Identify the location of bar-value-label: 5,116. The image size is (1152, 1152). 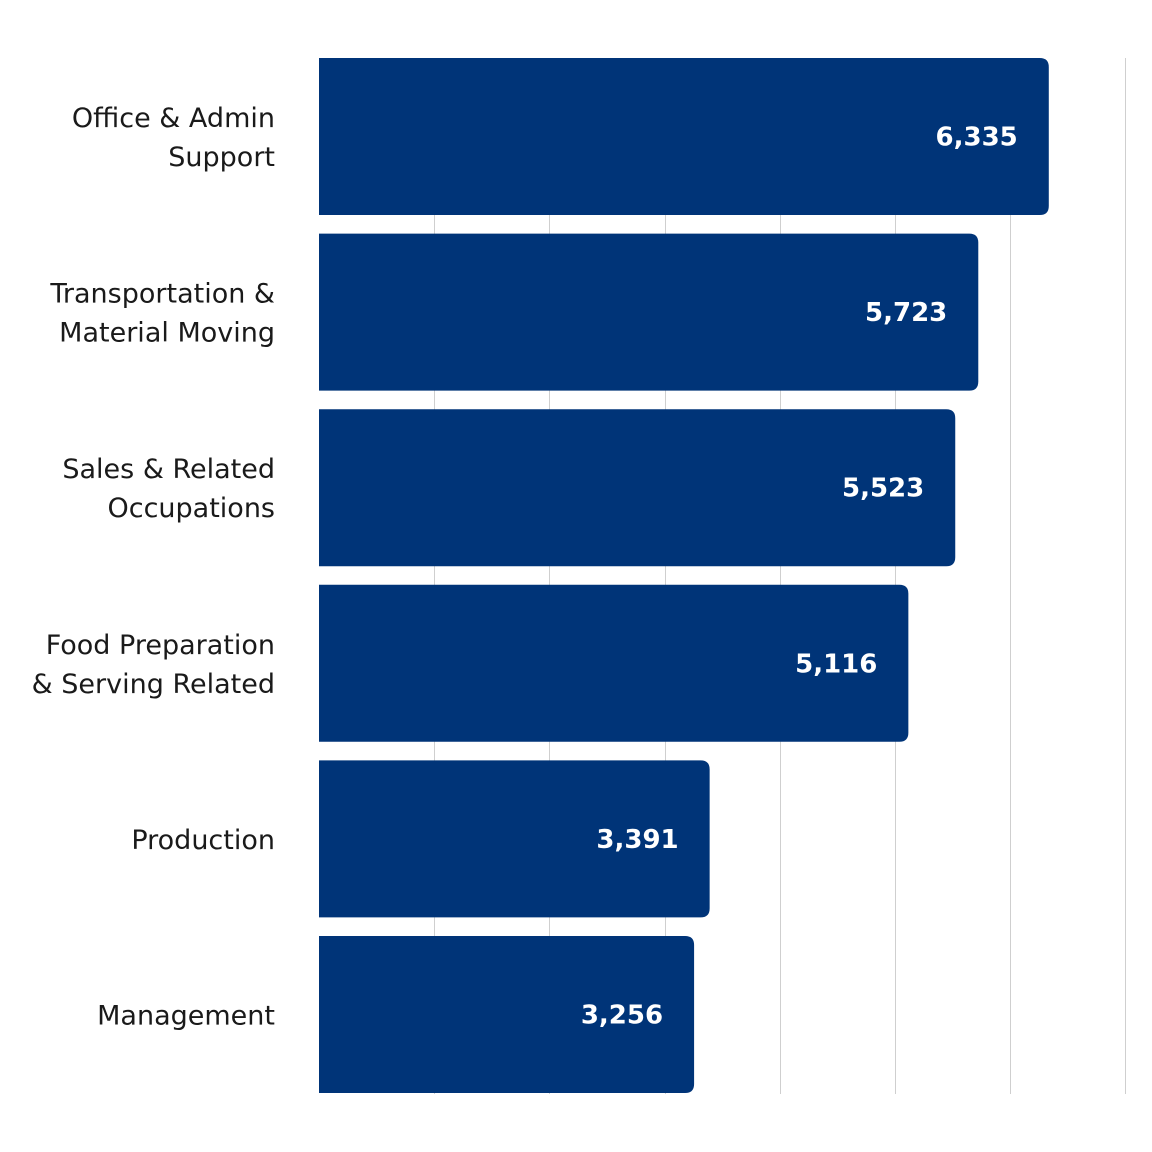
(836, 664).